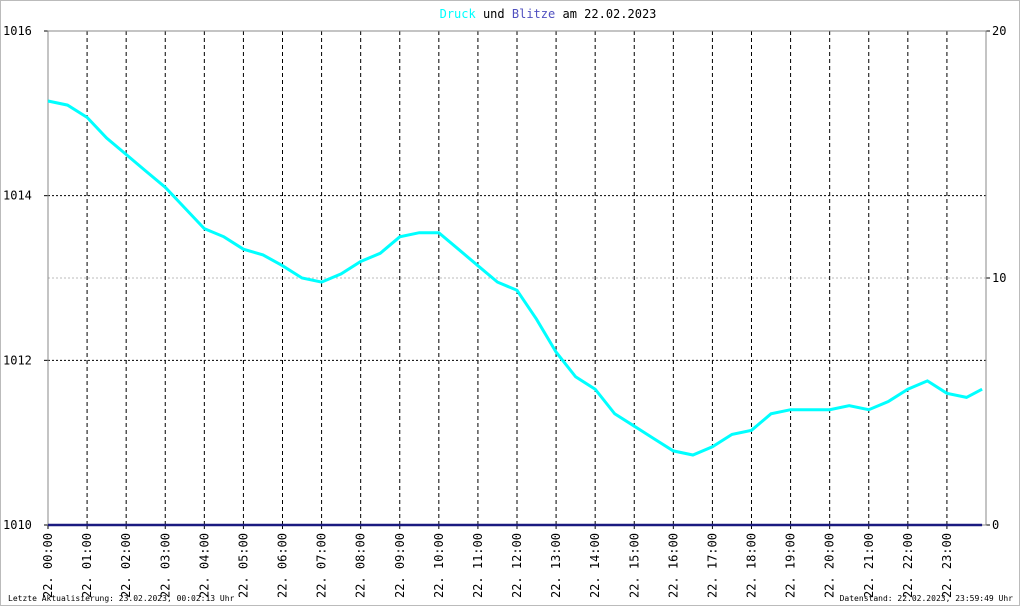  What do you see at coordinates (752, 565) in the screenshot?
I see `x-tick-label: 22. 18:00` at bounding box center [752, 565].